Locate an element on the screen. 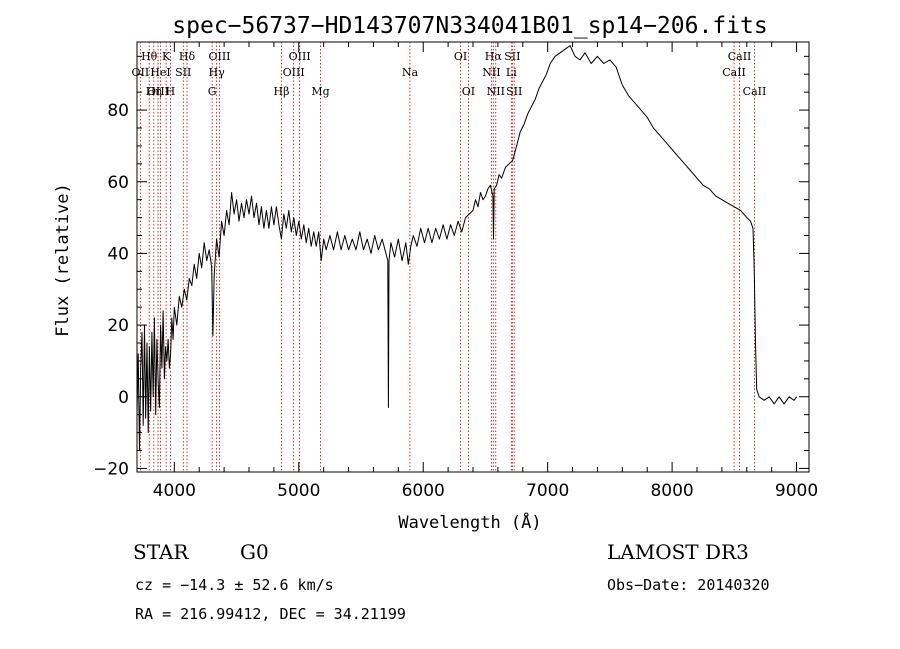  object-class: STAR is located at coordinates (161, 552).